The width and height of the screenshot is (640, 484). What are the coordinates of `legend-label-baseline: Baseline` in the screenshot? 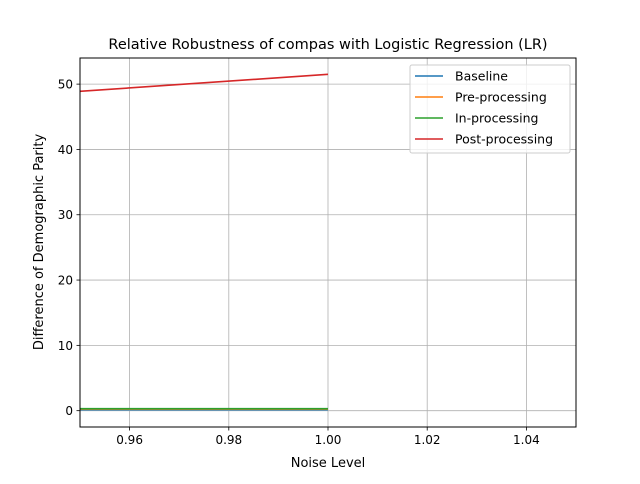 It's located at (481, 76).